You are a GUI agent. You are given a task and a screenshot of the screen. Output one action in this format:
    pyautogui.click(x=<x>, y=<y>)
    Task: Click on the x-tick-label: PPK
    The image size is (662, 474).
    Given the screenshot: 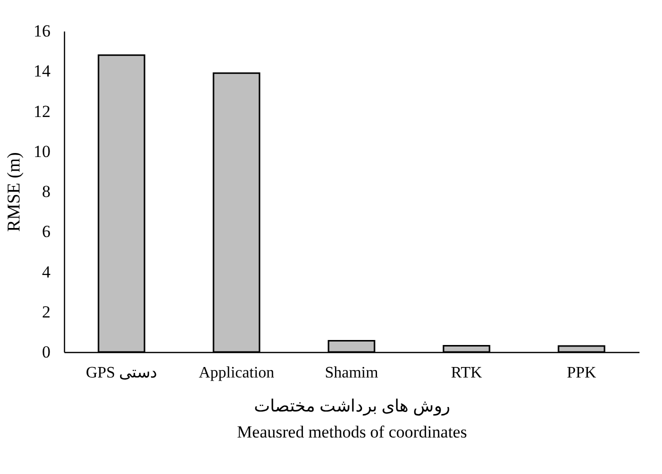 What is the action you would take?
    pyautogui.click(x=581, y=373)
    